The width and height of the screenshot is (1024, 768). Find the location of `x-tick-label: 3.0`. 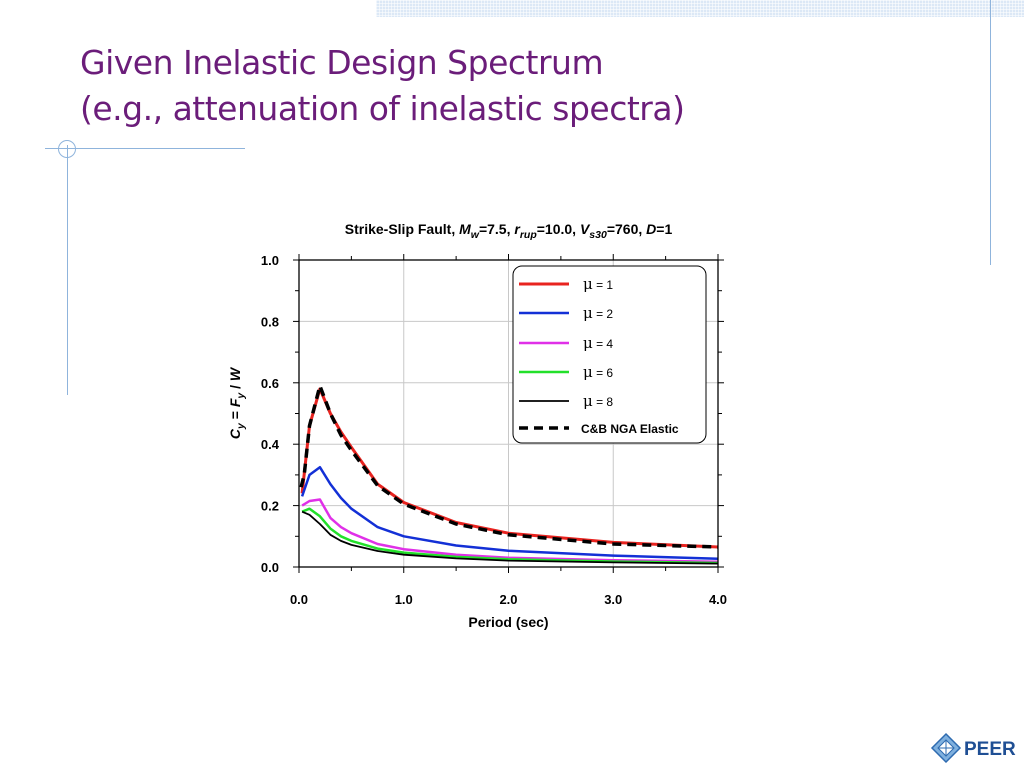

x-tick-label: 3.0 is located at coordinates (613, 599).